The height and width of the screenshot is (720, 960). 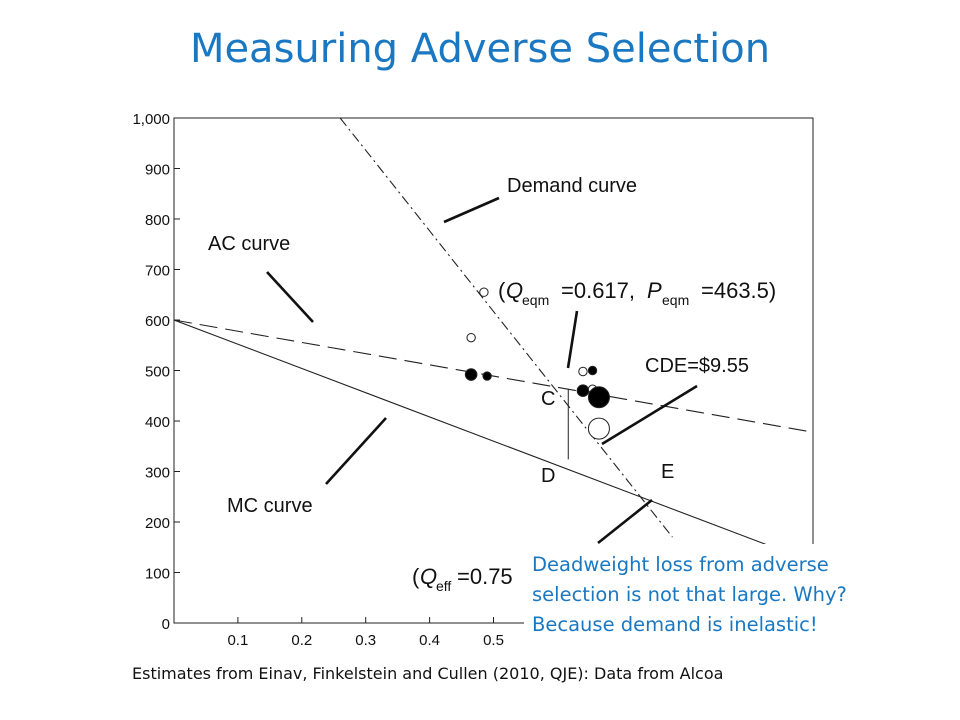 What do you see at coordinates (485, 576) in the screenshot?
I see `eff-q-value: =0.75` at bounding box center [485, 576].